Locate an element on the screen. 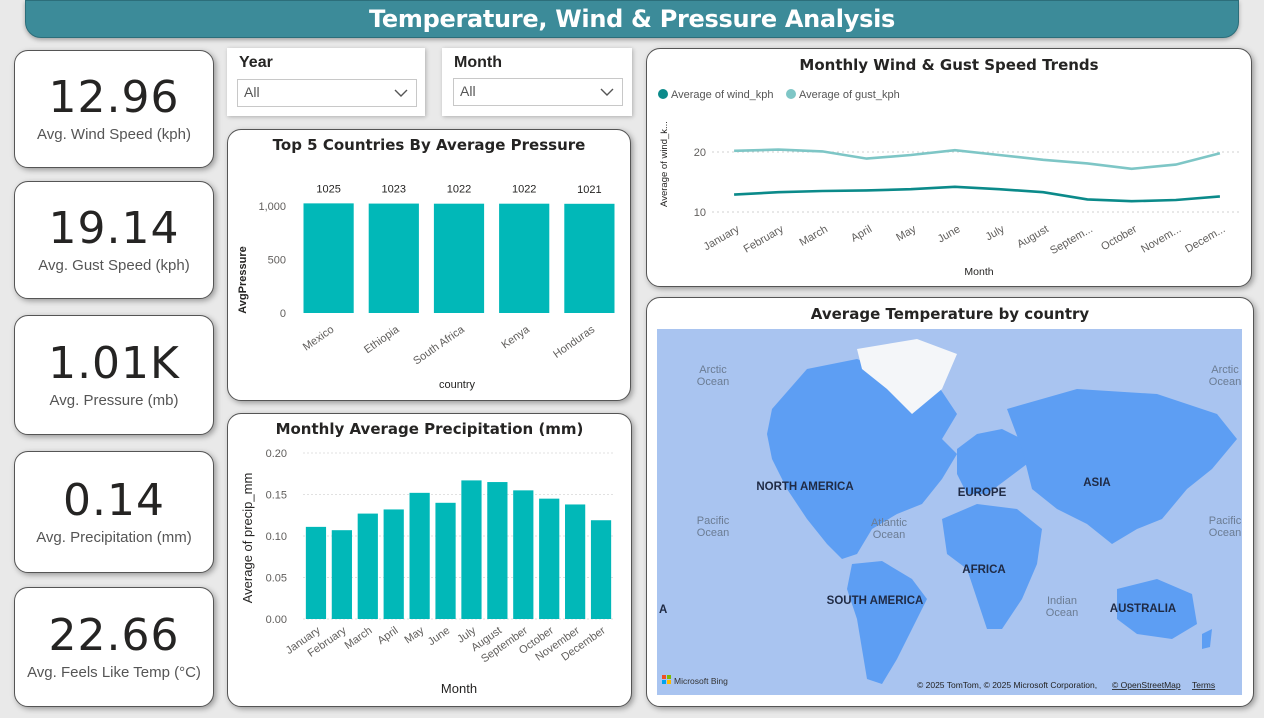 Image resolution: width=1264 pixels, height=718 pixels. precip-x-tick: June is located at coordinates (439, 637).